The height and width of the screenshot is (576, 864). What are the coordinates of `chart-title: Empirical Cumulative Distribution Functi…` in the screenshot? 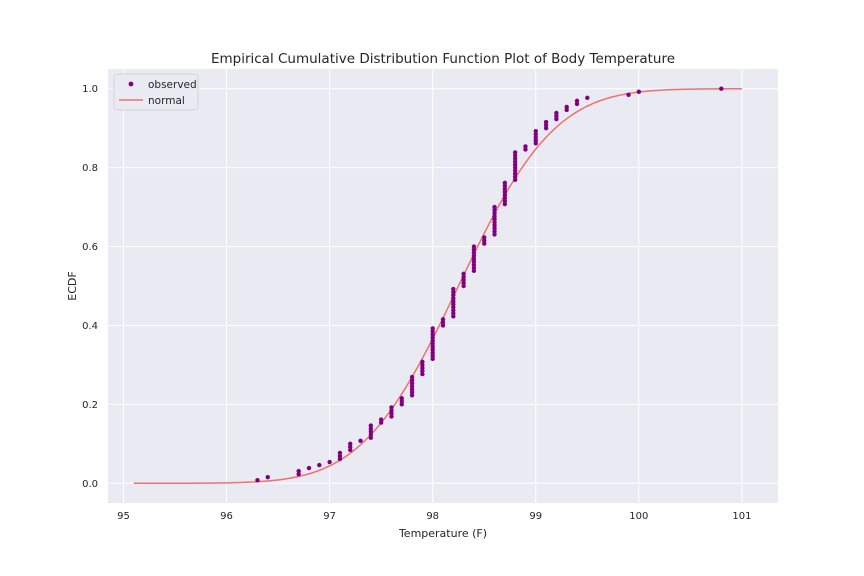 It's located at (443, 59).